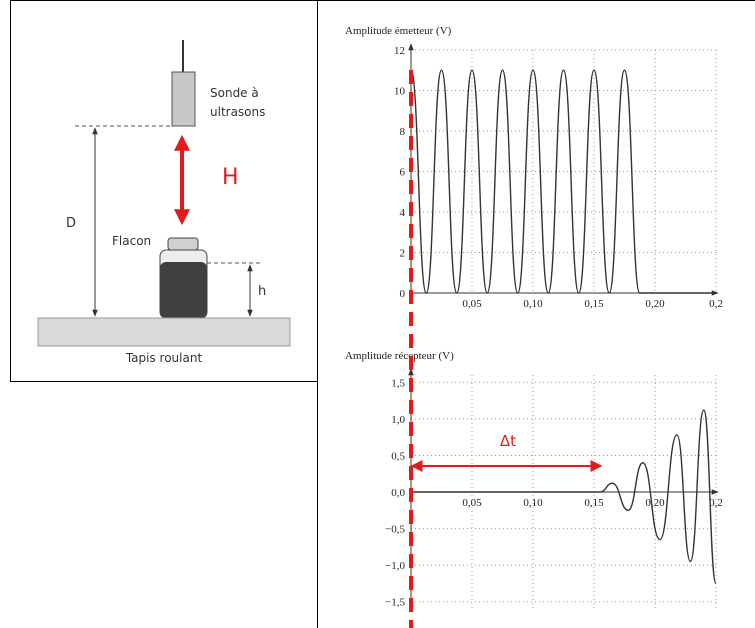 This screenshot has width=755, height=628. I want to click on y-tick-label: −1,0, so click(395, 566).